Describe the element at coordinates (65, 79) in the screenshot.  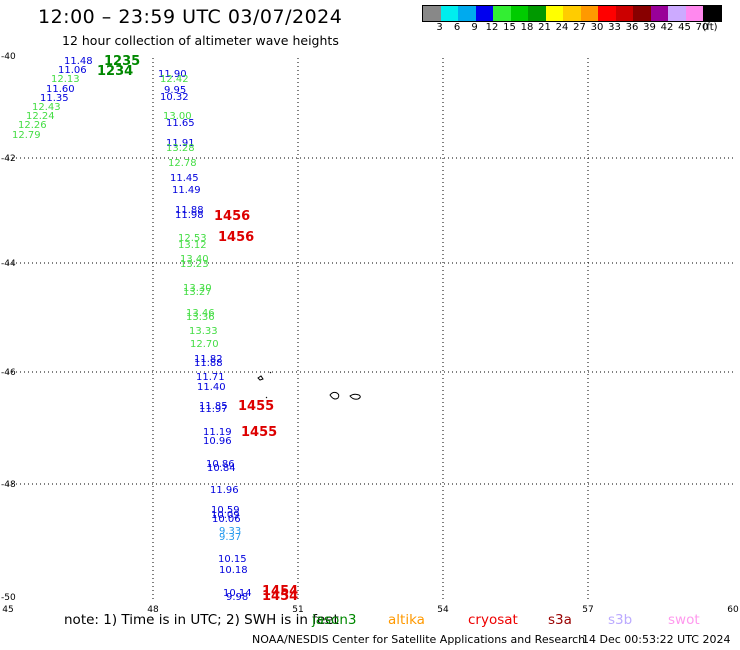
I see `wave-height-value: 12.13` at that location.